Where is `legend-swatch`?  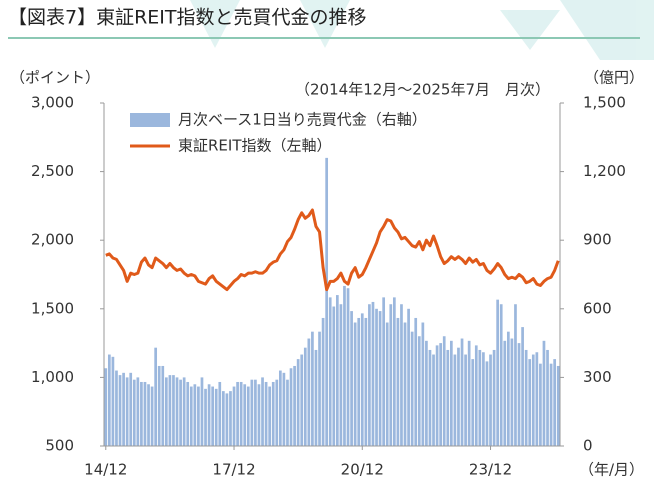 legend-swatch is located at coordinates (150, 120).